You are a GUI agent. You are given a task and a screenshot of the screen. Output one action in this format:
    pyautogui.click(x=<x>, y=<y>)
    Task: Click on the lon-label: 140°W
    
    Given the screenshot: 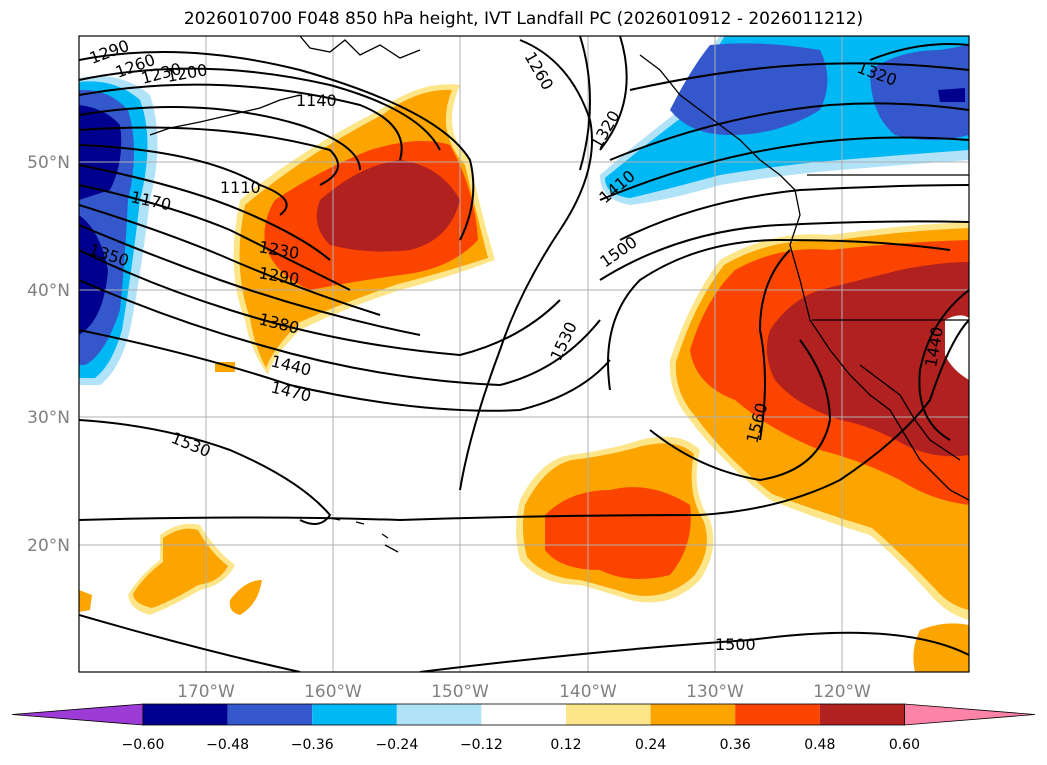 What is the action you would take?
    pyautogui.click(x=588, y=692)
    